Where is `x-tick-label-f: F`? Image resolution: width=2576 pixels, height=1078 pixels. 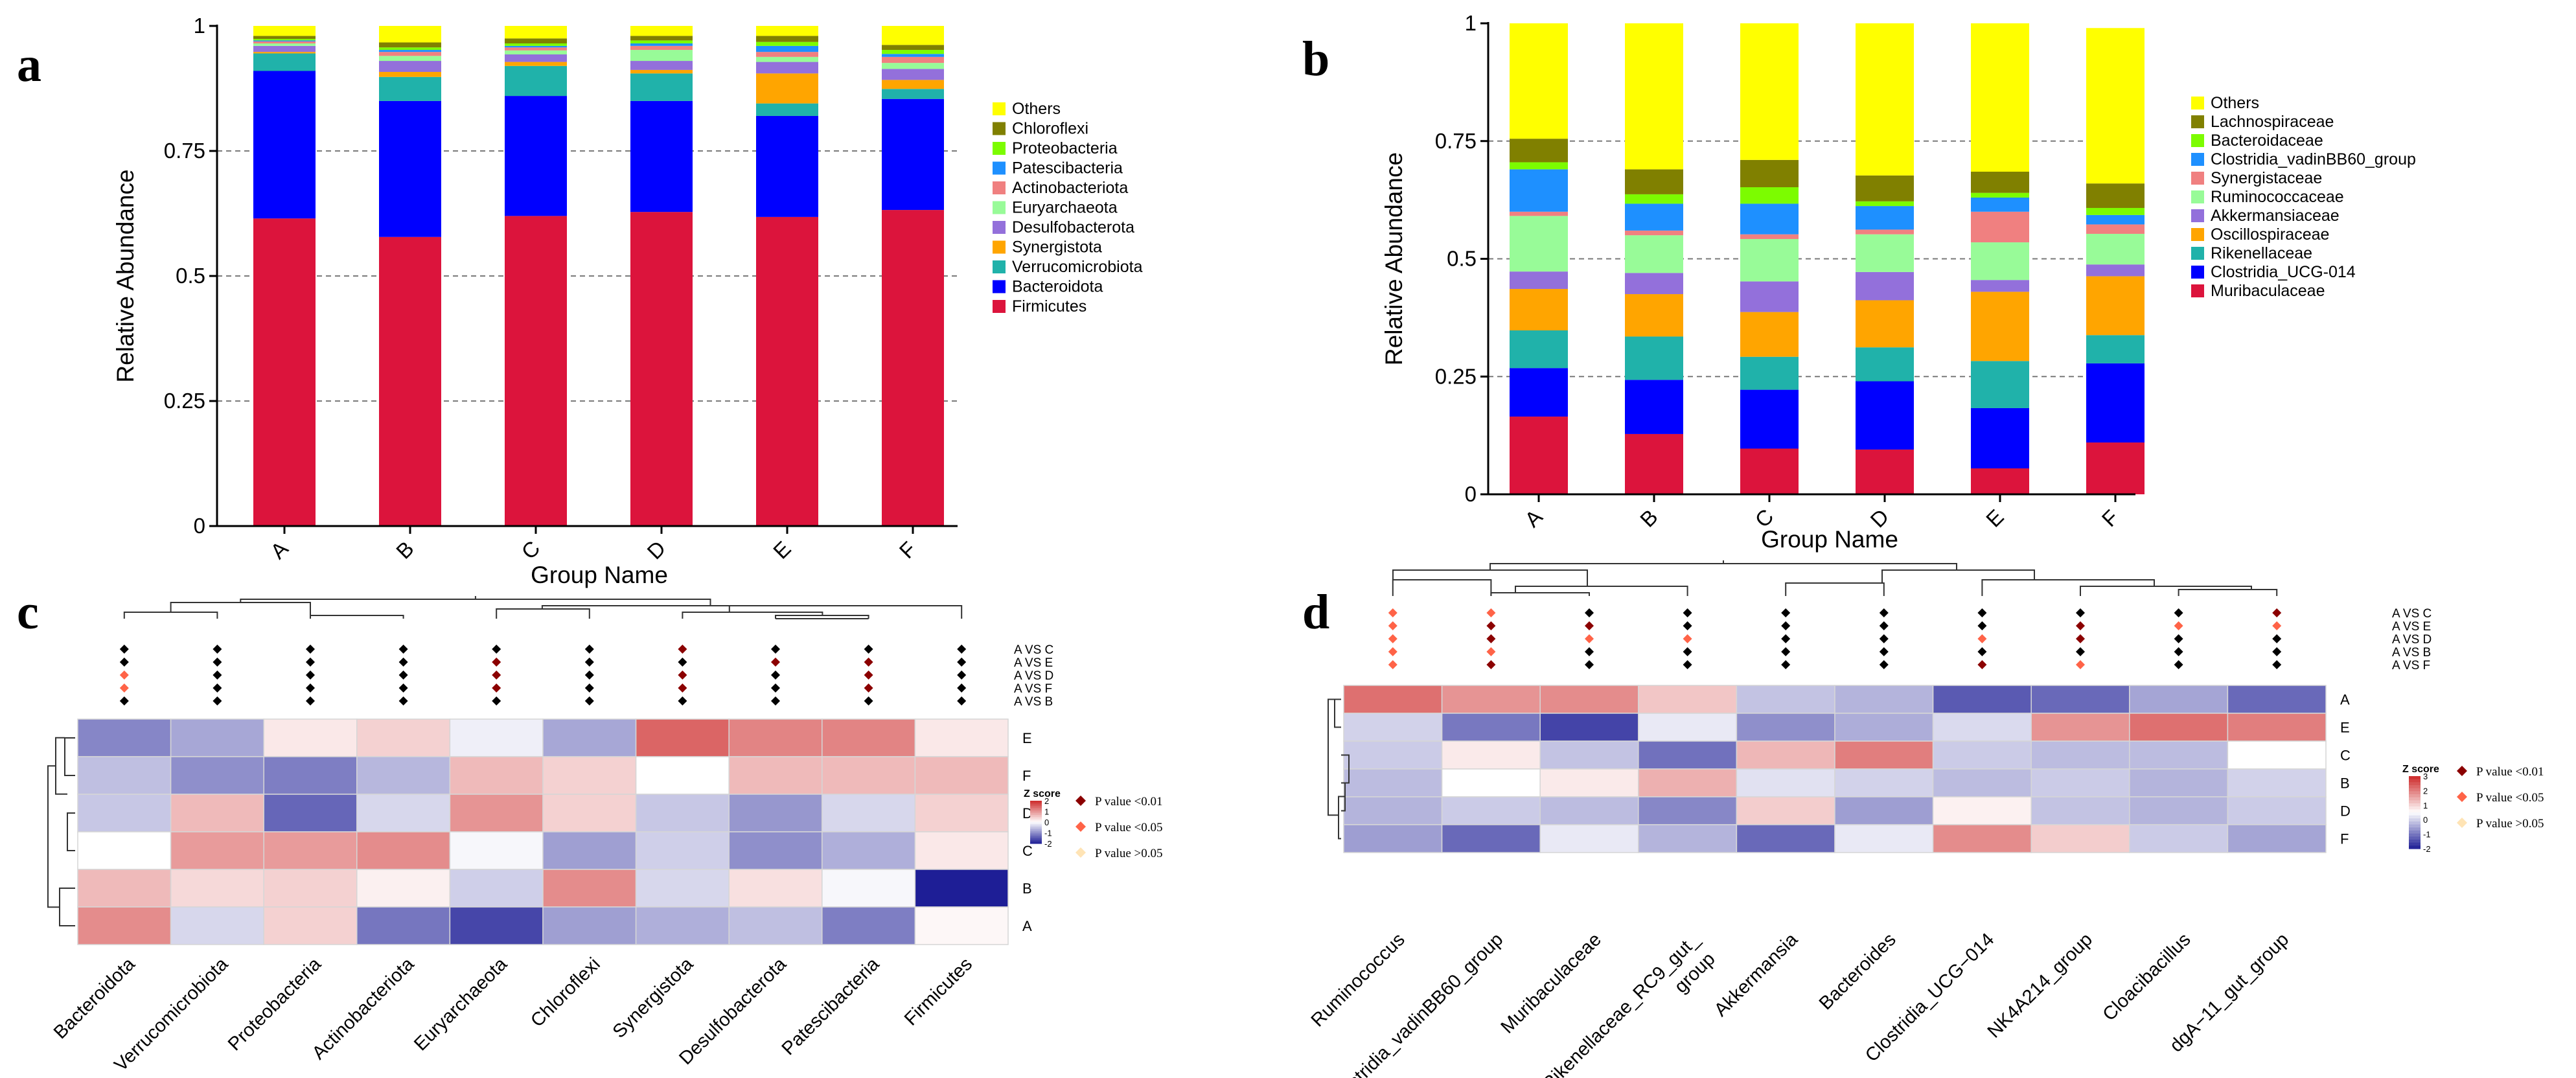 x-tick-label-f: F is located at coordinates (908, 550).